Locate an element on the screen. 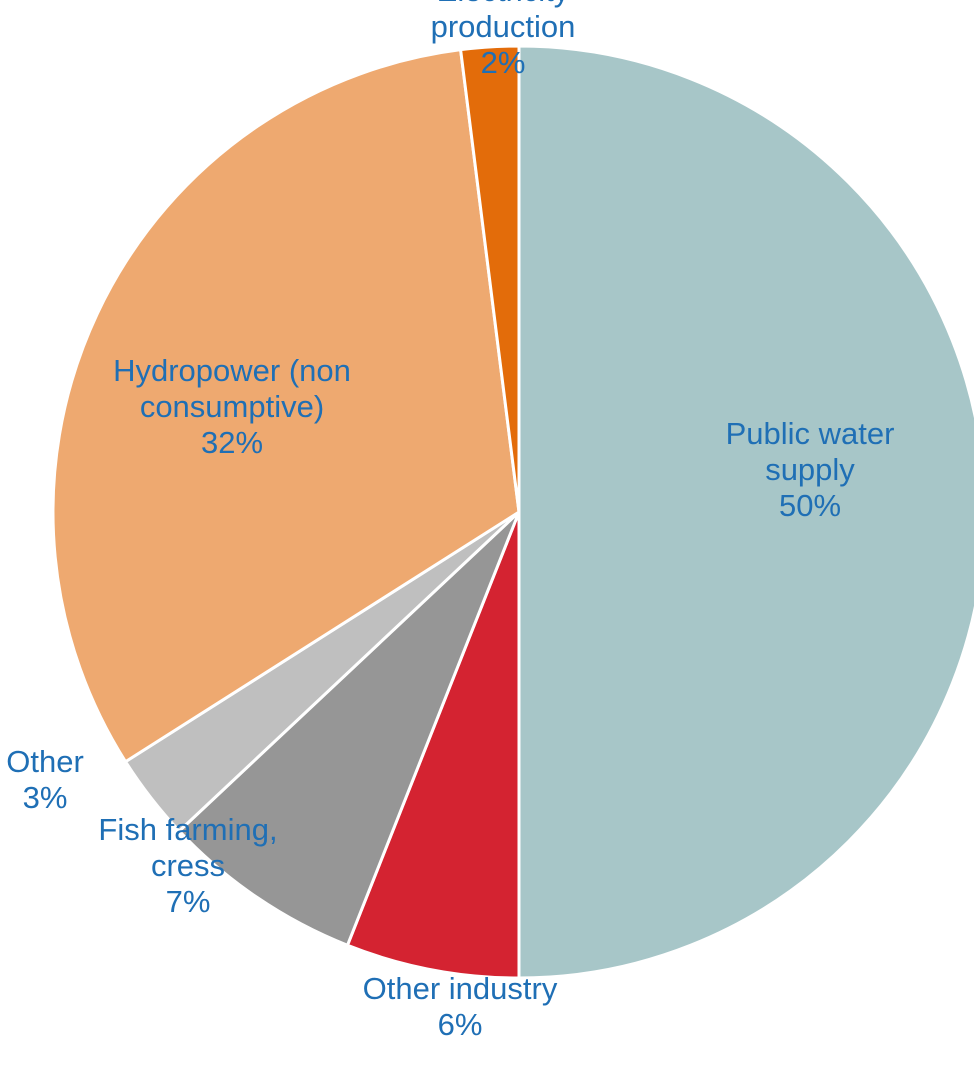  slice-pct-label: 32% is located at coordinates (232, 442).